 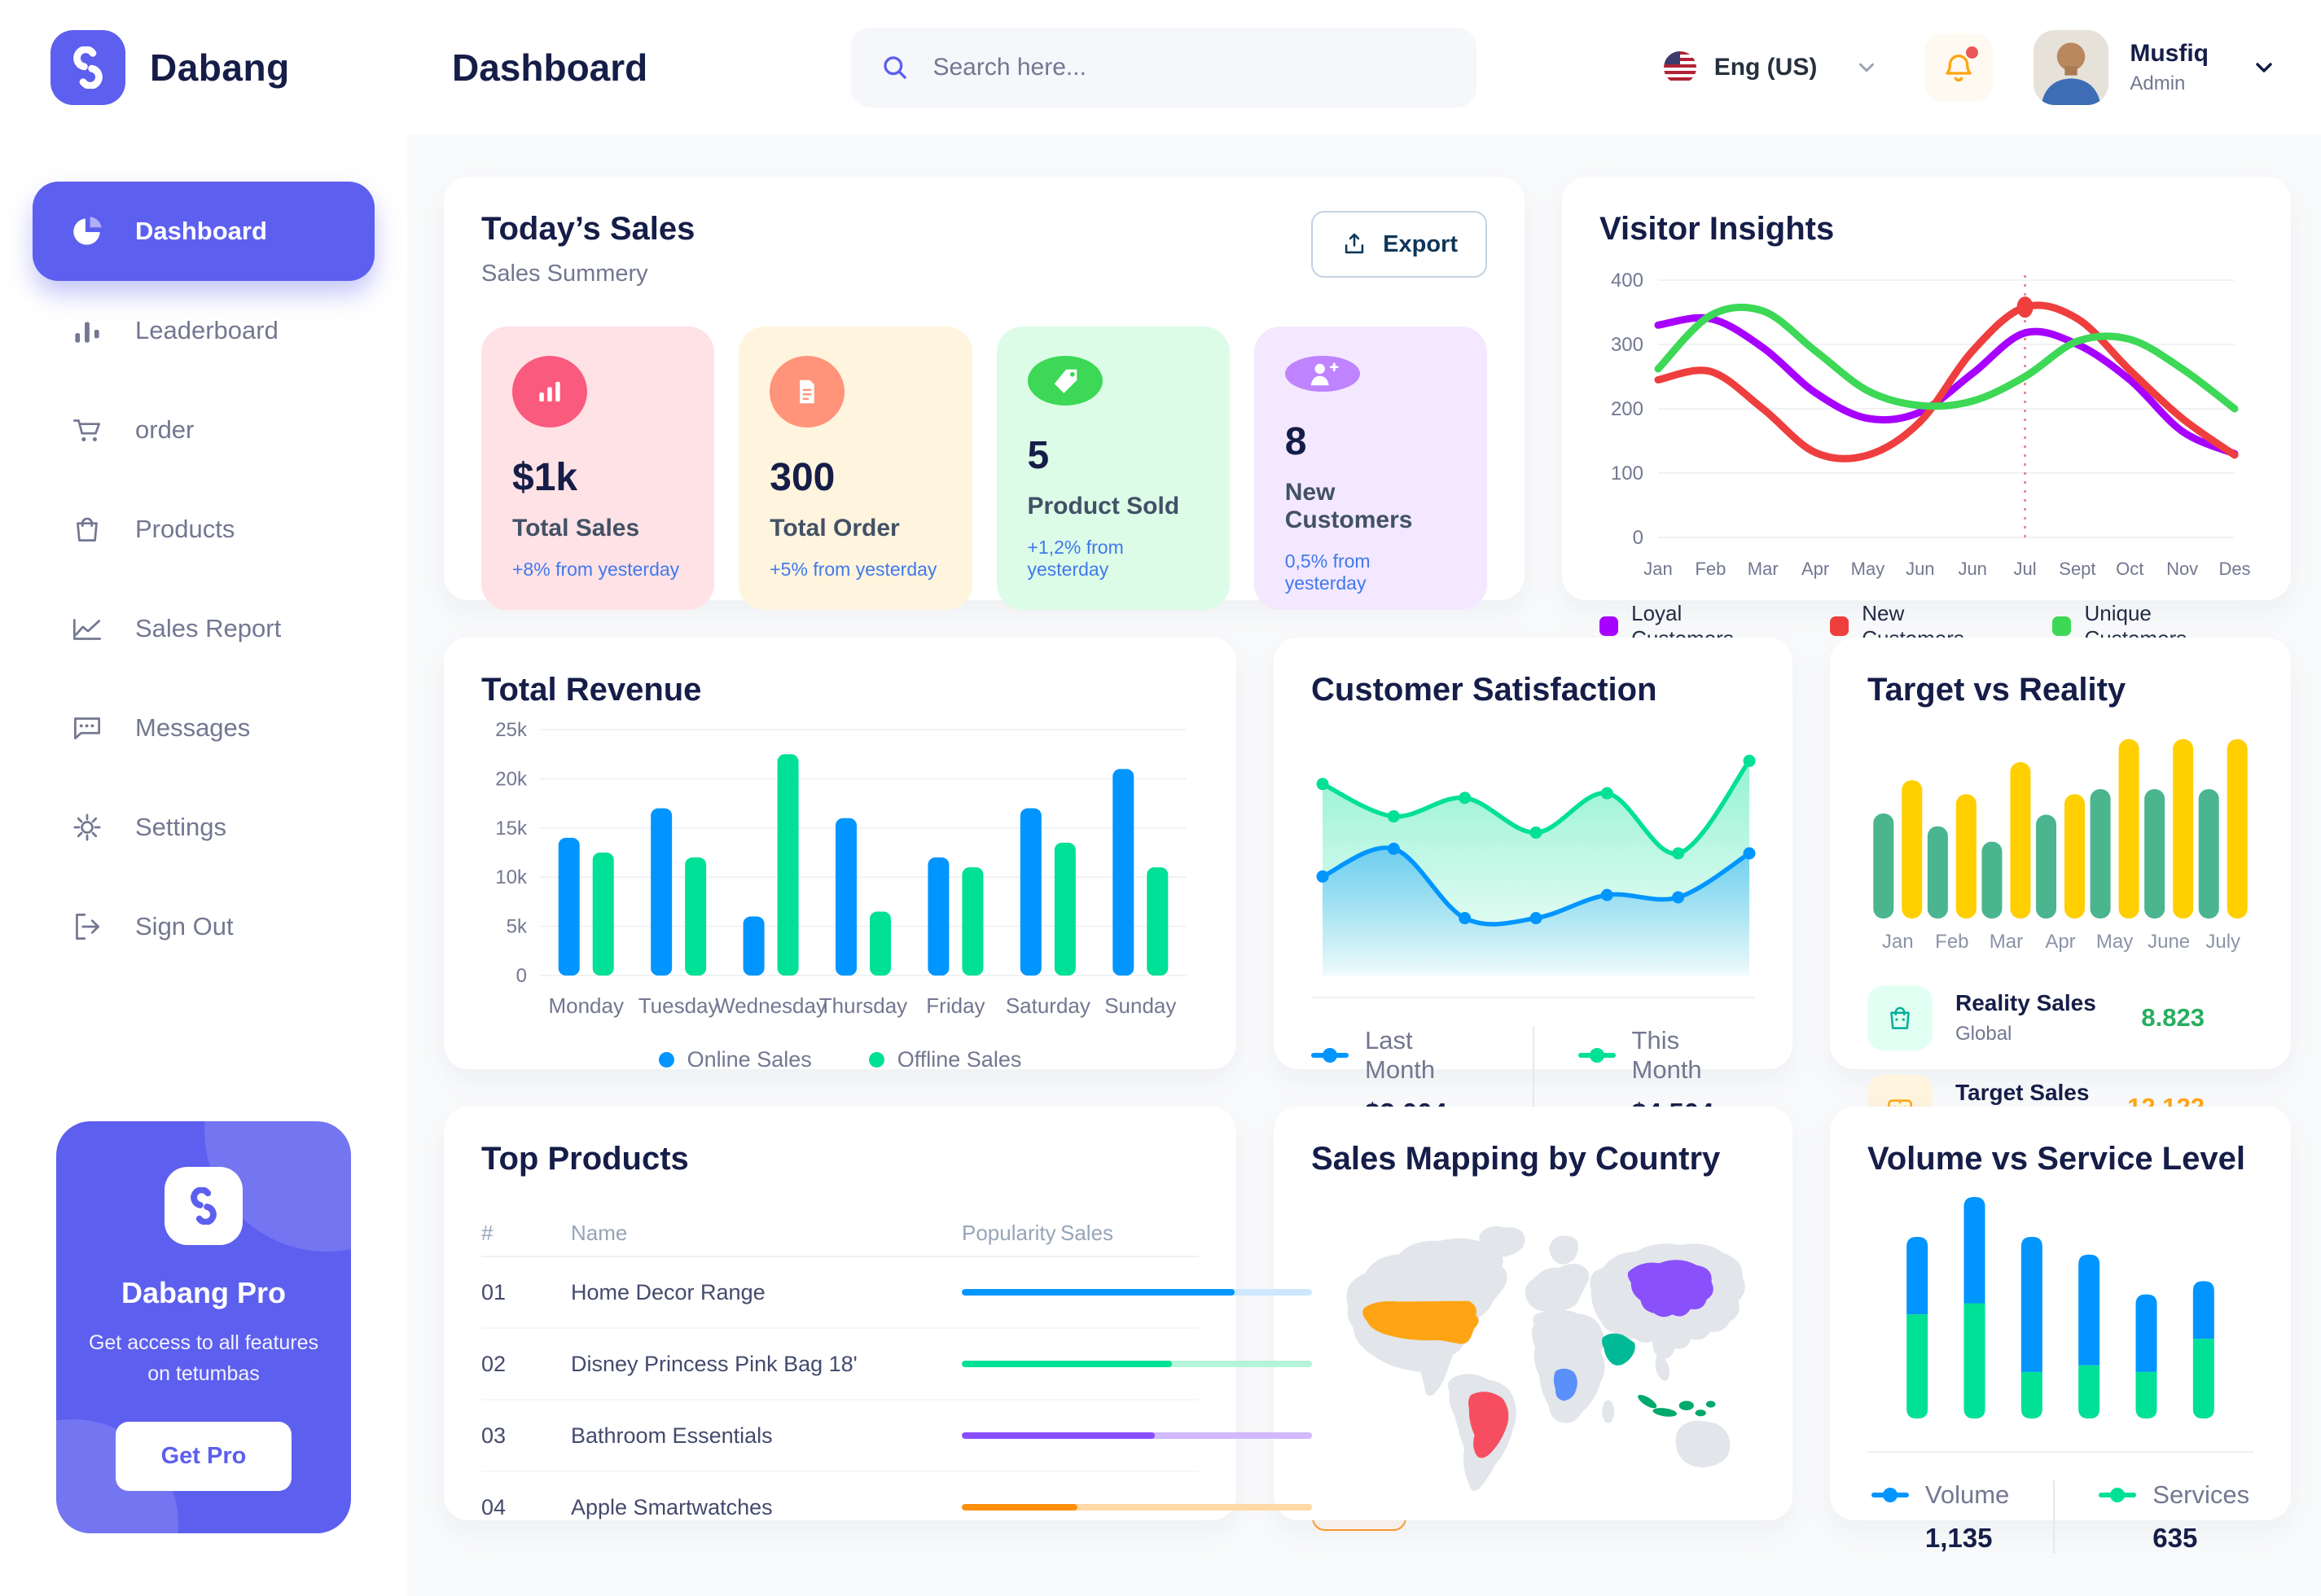 I want to click on svg-text: Oct, so click(x=2129, y=569).